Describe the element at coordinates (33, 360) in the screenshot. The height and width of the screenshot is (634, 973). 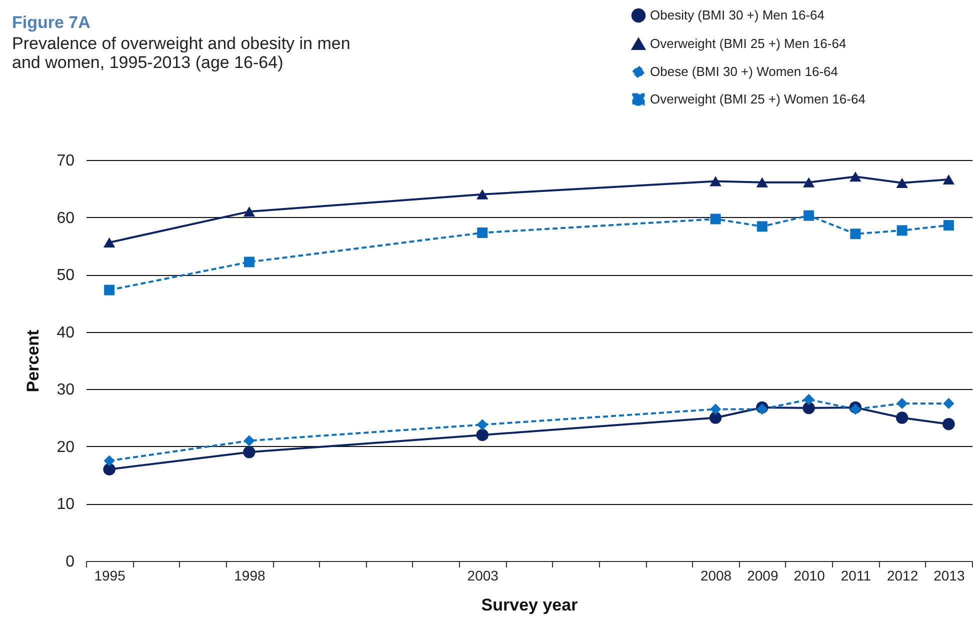
I see `y-axis-title: Percent` at that location.